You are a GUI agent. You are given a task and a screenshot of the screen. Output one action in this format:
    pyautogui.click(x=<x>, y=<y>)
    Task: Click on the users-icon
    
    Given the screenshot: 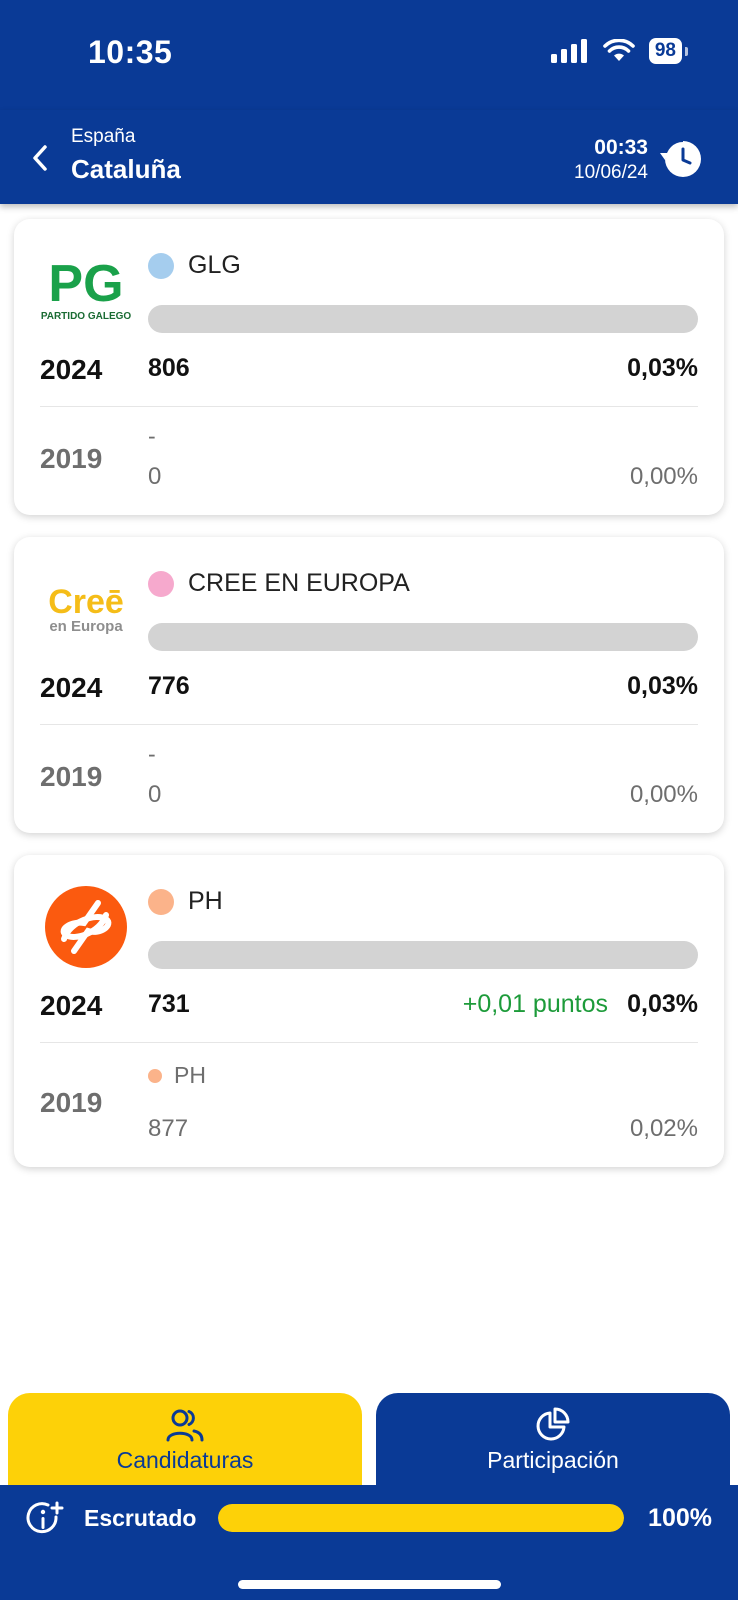 What is the action you would take?
    pyautogui.click(x=185, y=1425)
    